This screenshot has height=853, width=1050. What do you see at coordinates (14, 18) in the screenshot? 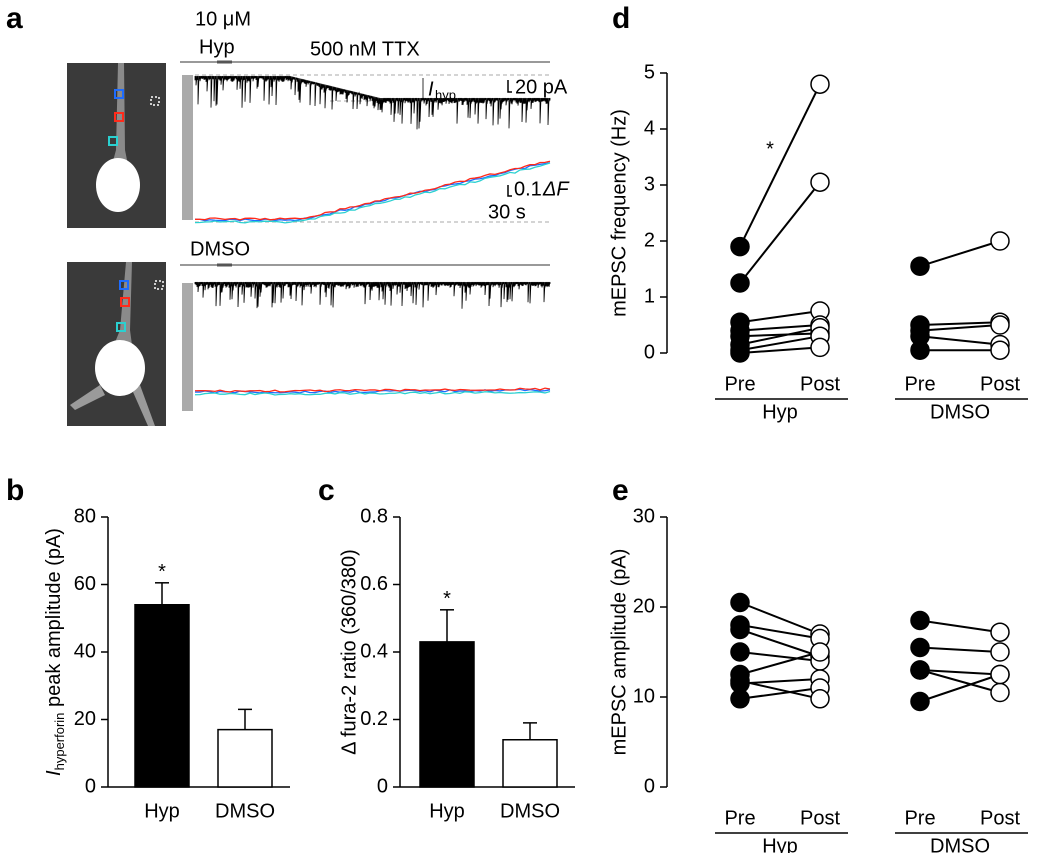
I see `panel-label: a` at bounding box center [14, 18].